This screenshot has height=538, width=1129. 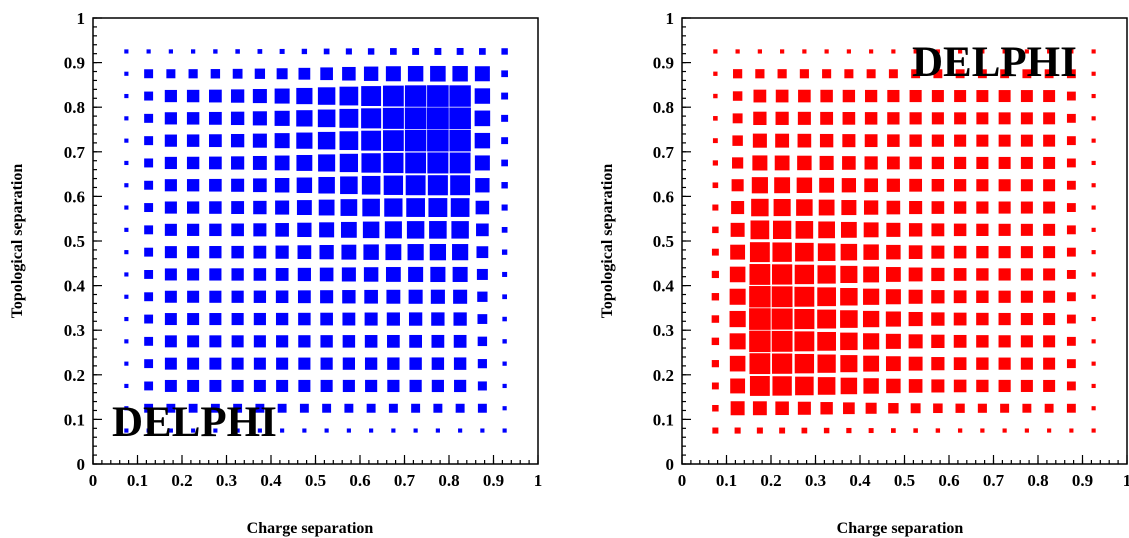 What do you see at coordinates (74, 330) in the screenshot?
I see `y-tick-label: 0.3` at bounding box center [74, 330].